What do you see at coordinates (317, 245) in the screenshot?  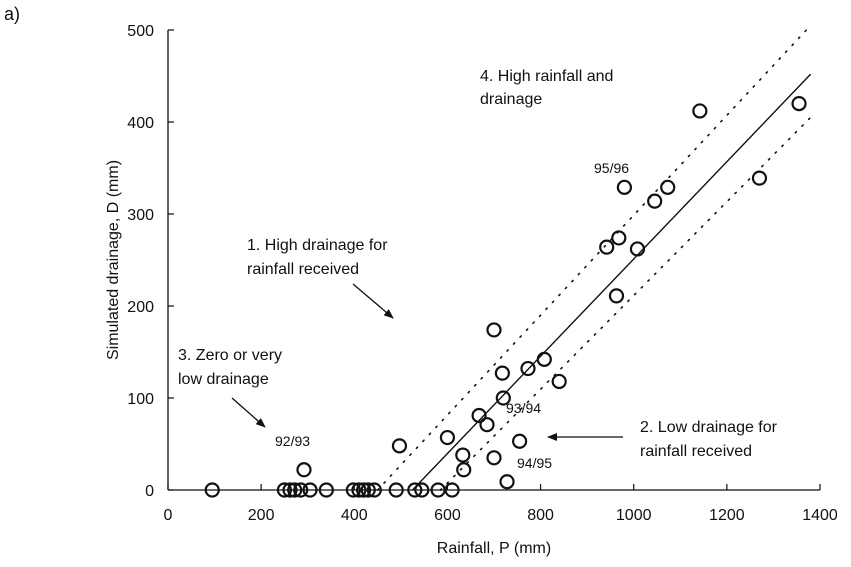 I see `annotation-1-line-1: 1. High drainage for` at bounding box center [317, 245].